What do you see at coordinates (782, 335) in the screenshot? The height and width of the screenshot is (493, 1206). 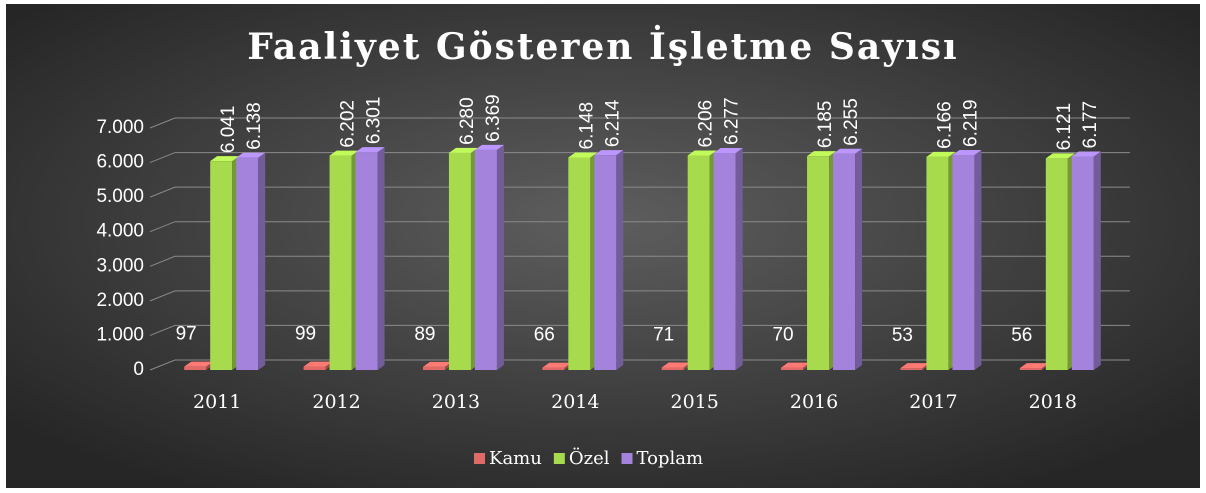 I see `value-label: 70` at bounding box center [782, 335].